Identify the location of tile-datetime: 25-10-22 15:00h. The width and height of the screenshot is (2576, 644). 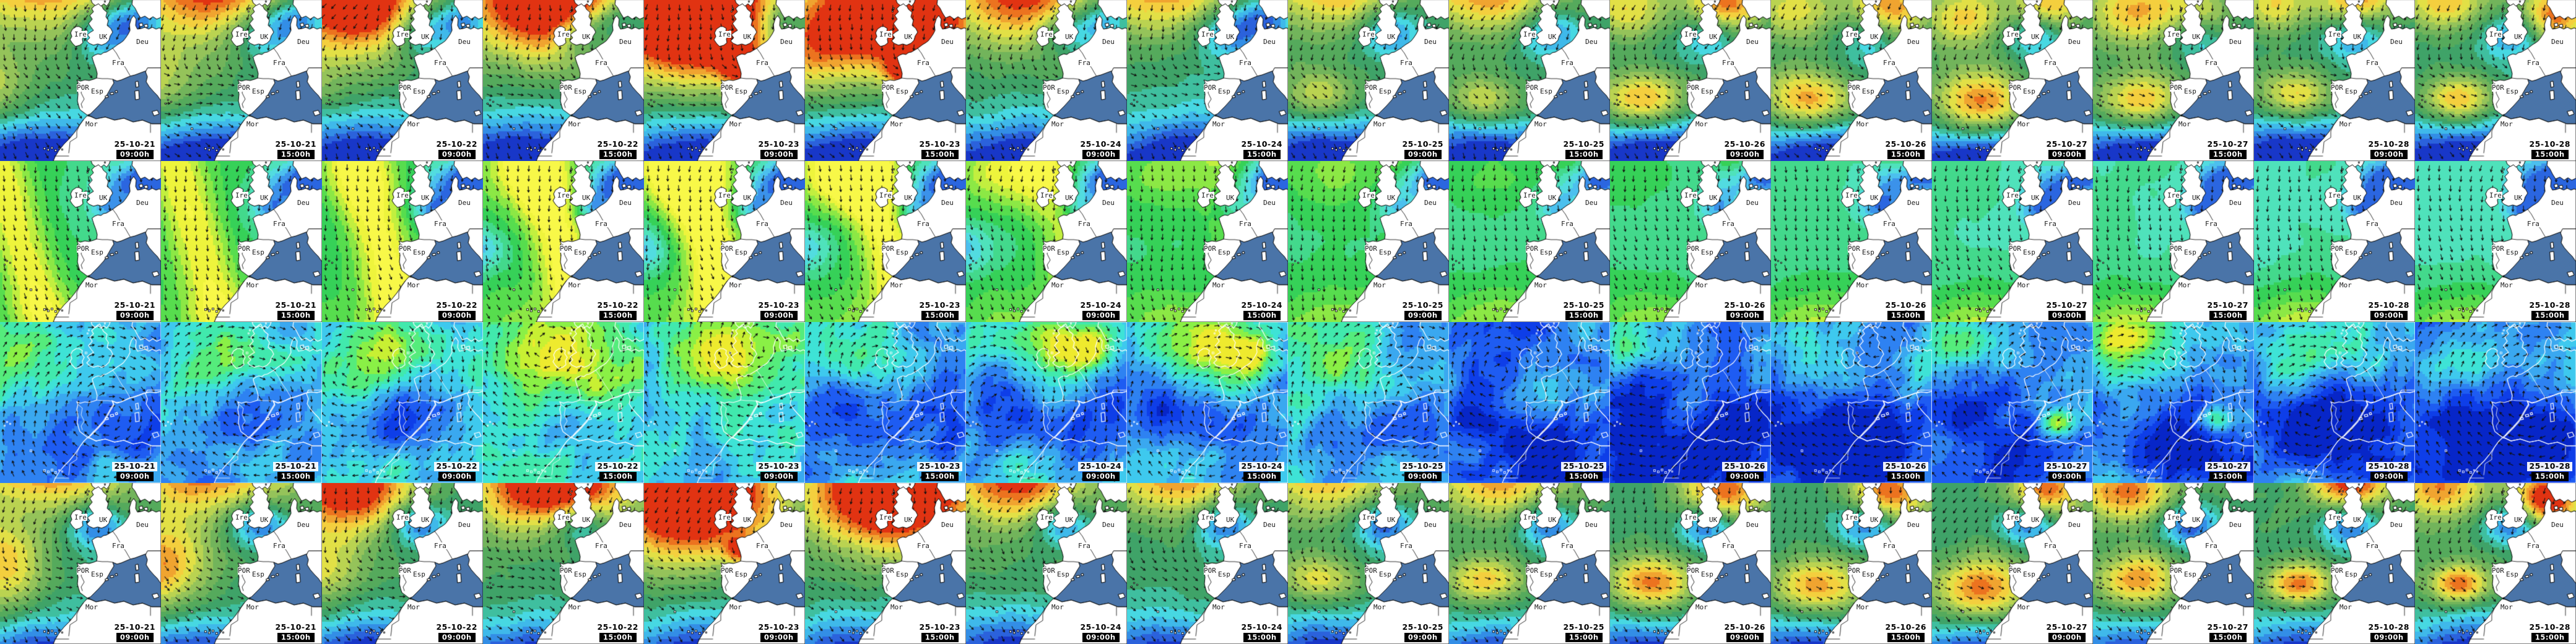
(617, 149).